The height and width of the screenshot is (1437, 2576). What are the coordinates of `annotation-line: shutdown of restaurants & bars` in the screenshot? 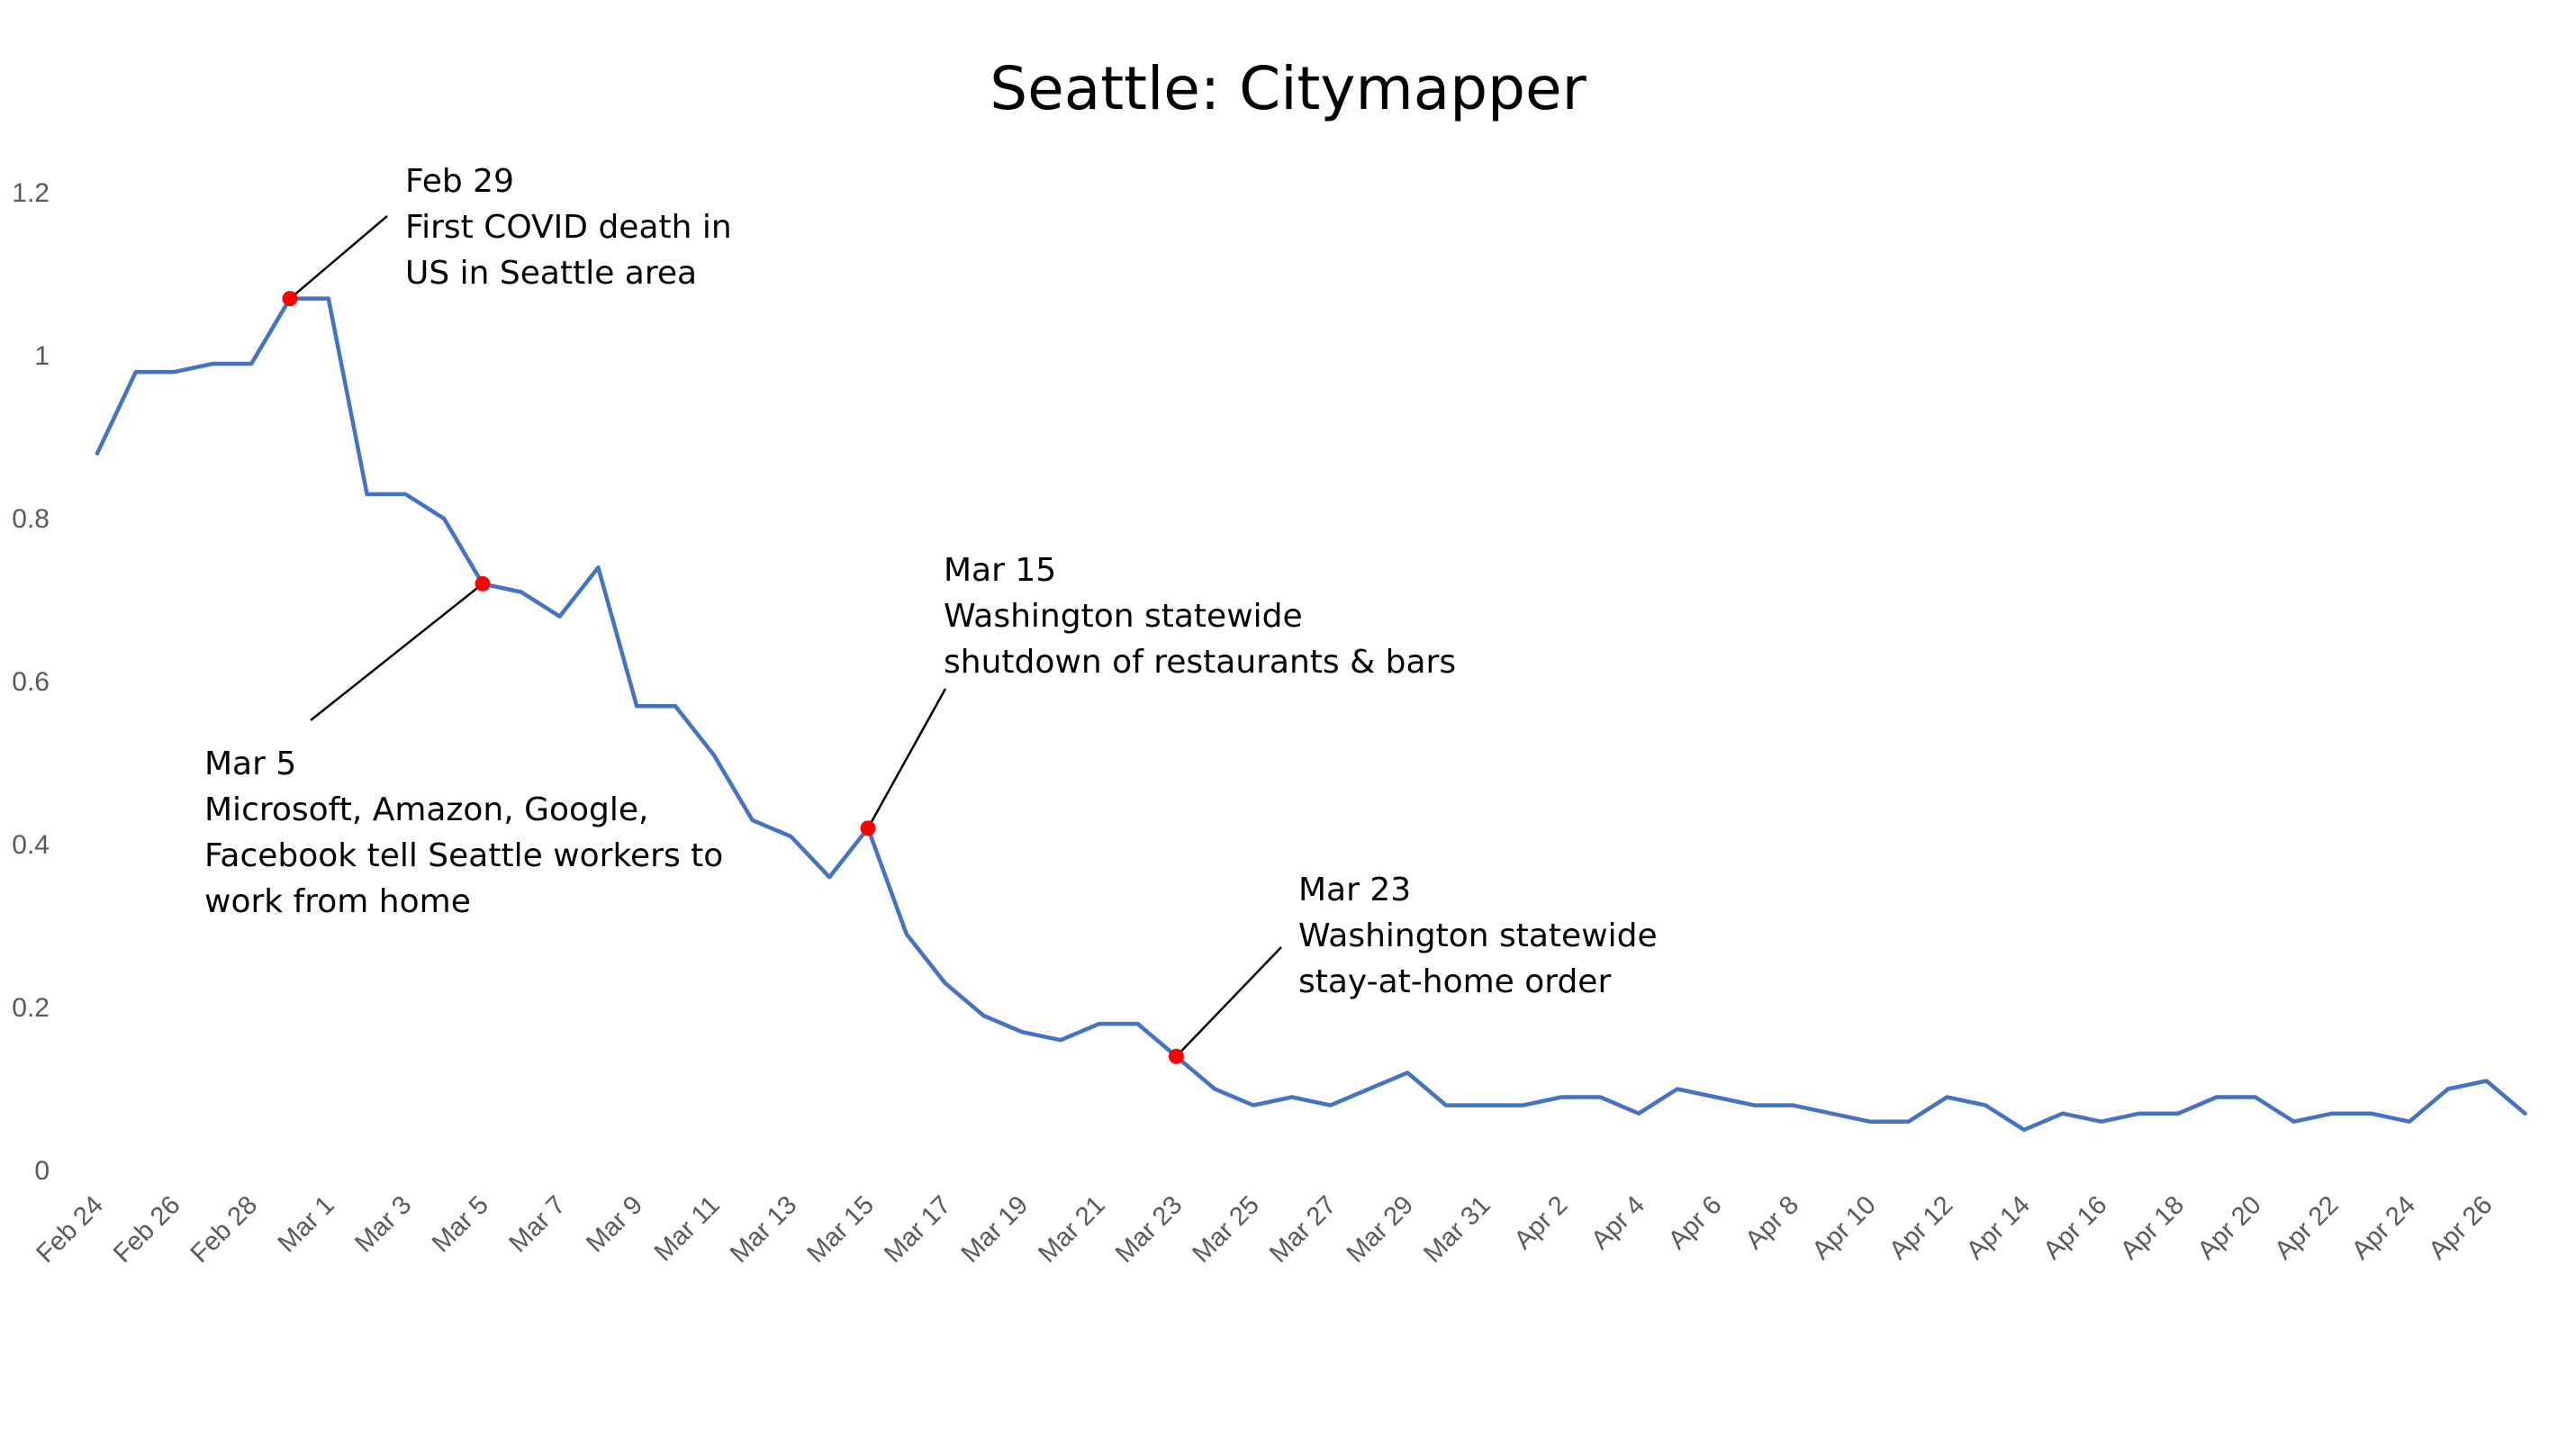 It's located at (1200, 662).